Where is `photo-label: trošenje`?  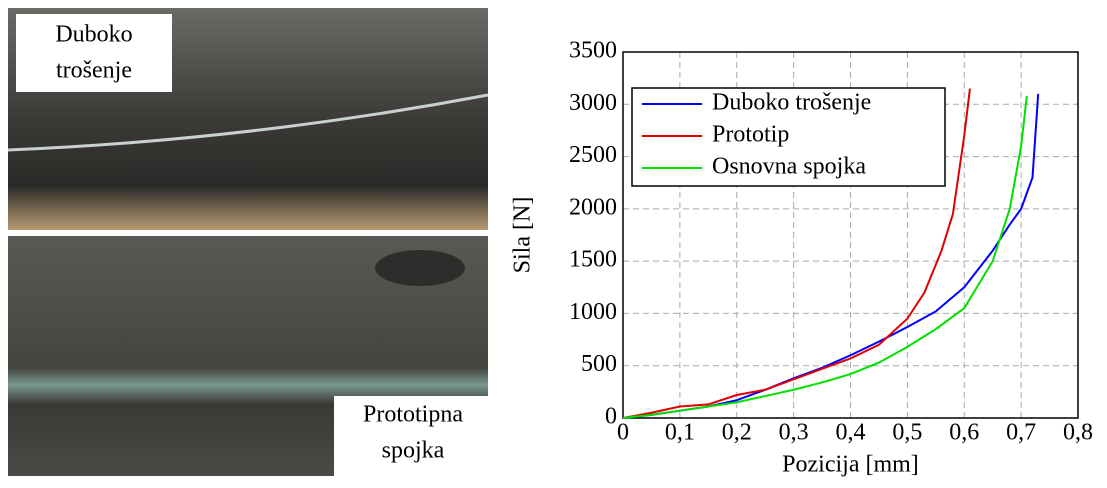 photo-label: trošenje is located at coordinates (94, 71).